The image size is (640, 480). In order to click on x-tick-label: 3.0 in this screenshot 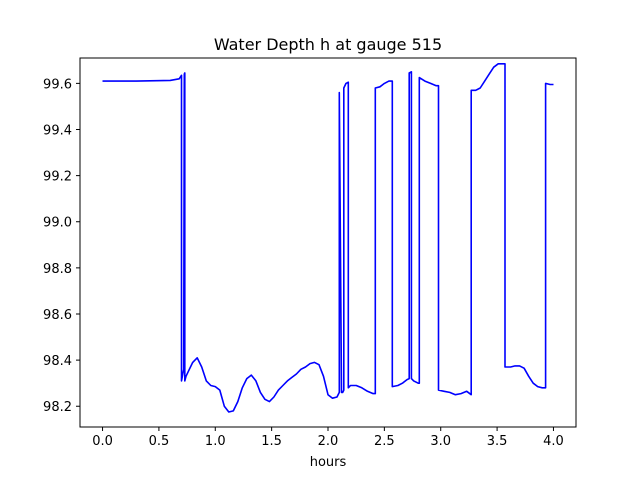, I will do `click(440, 441)`.